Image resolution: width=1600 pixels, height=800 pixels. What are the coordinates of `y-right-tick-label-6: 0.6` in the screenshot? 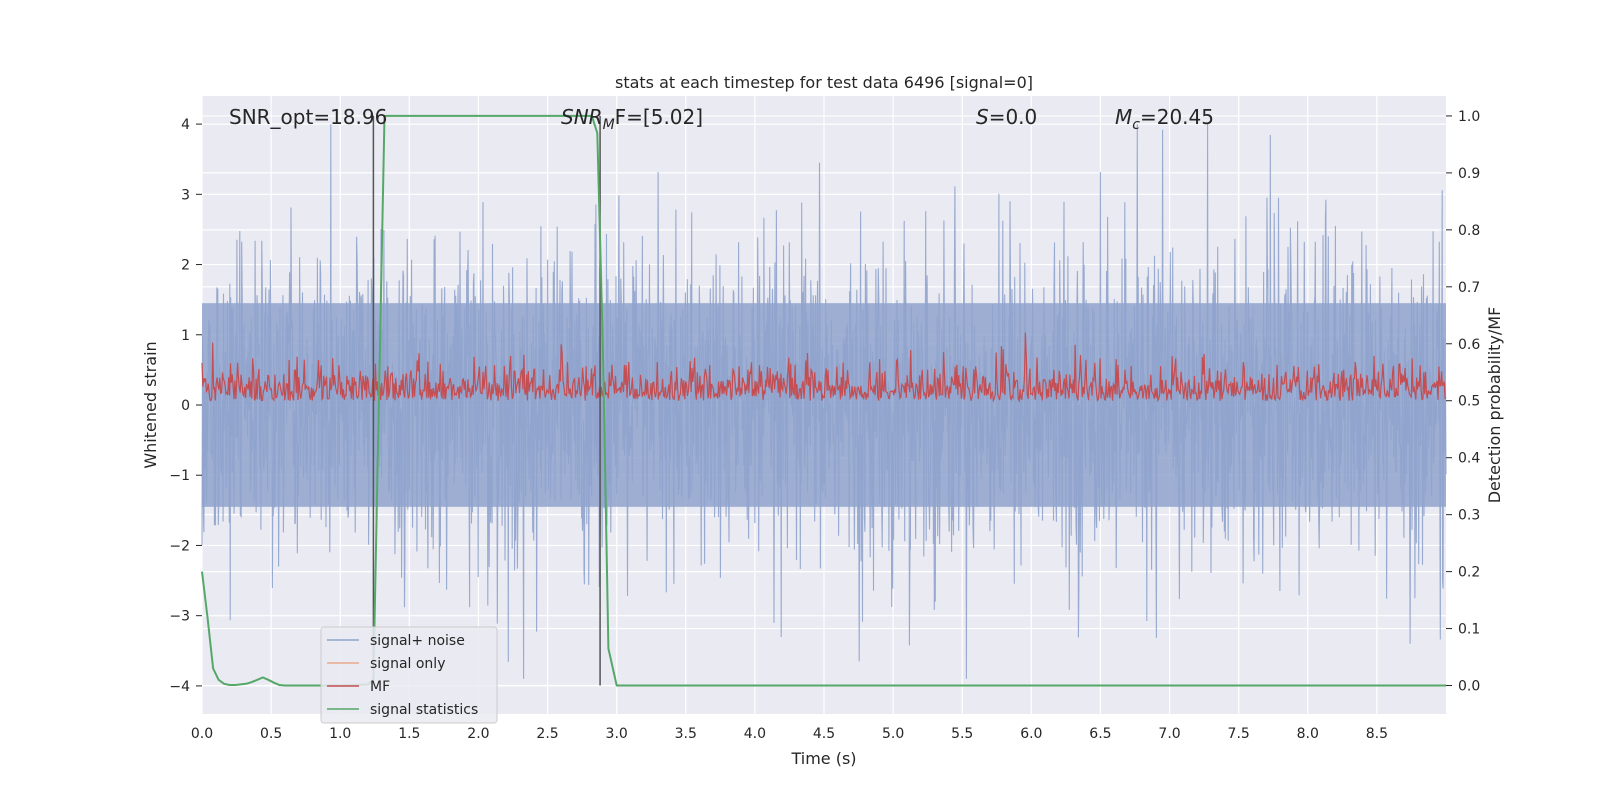 It's located at (1469, 345).